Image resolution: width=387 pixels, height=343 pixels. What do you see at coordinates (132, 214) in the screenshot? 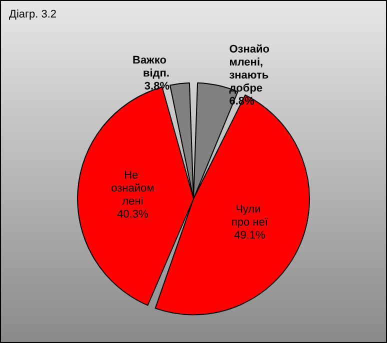
I see `data-label: 40.3%` at bounding box center [132, 214].